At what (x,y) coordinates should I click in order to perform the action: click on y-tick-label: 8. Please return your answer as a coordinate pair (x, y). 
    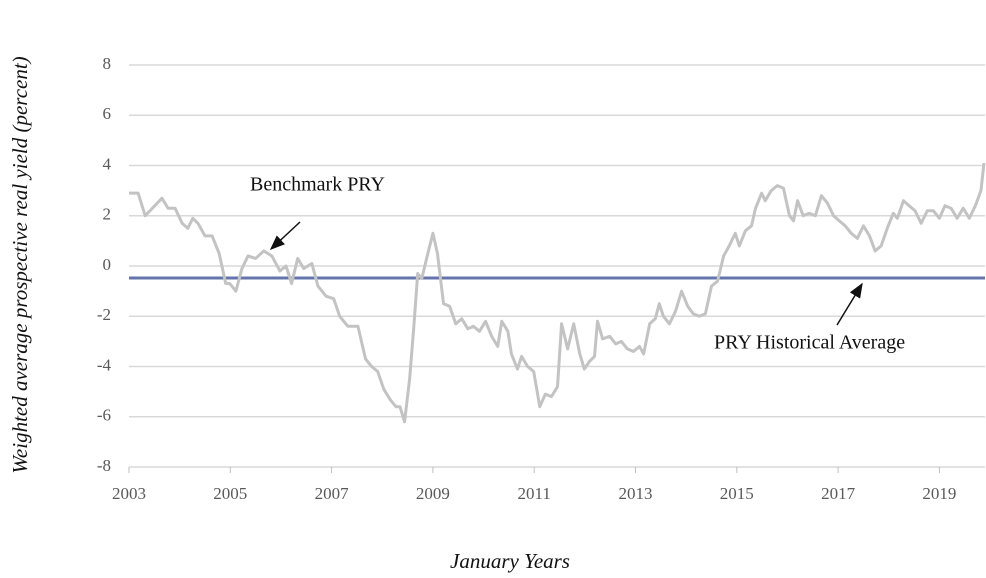
    Looking at the image, I should click on (107, 63).